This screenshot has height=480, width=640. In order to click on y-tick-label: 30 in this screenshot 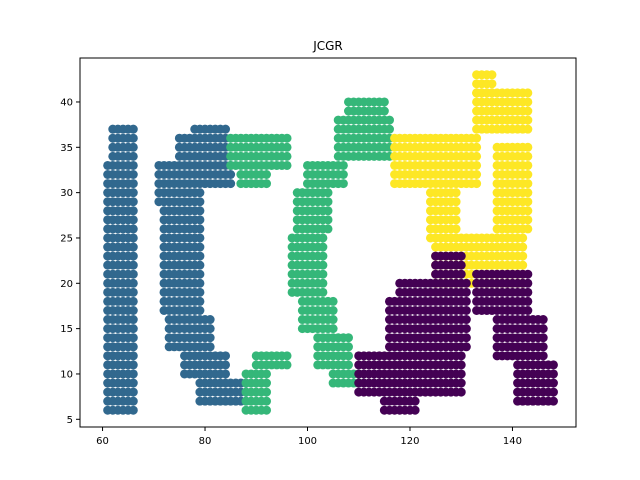, I will do `click(66, 193)`.